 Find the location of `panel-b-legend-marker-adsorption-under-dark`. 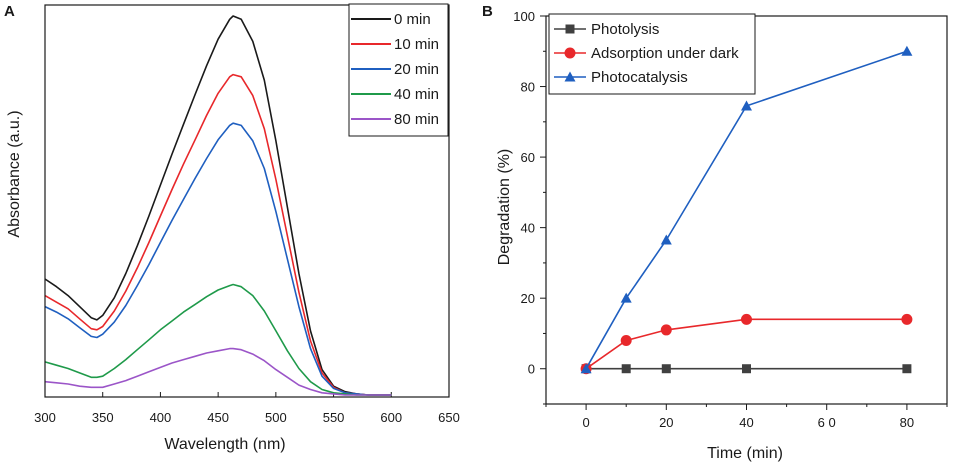

panel-b-legend-marker-adsorption-under-dark is located at coordinates (570, 53).